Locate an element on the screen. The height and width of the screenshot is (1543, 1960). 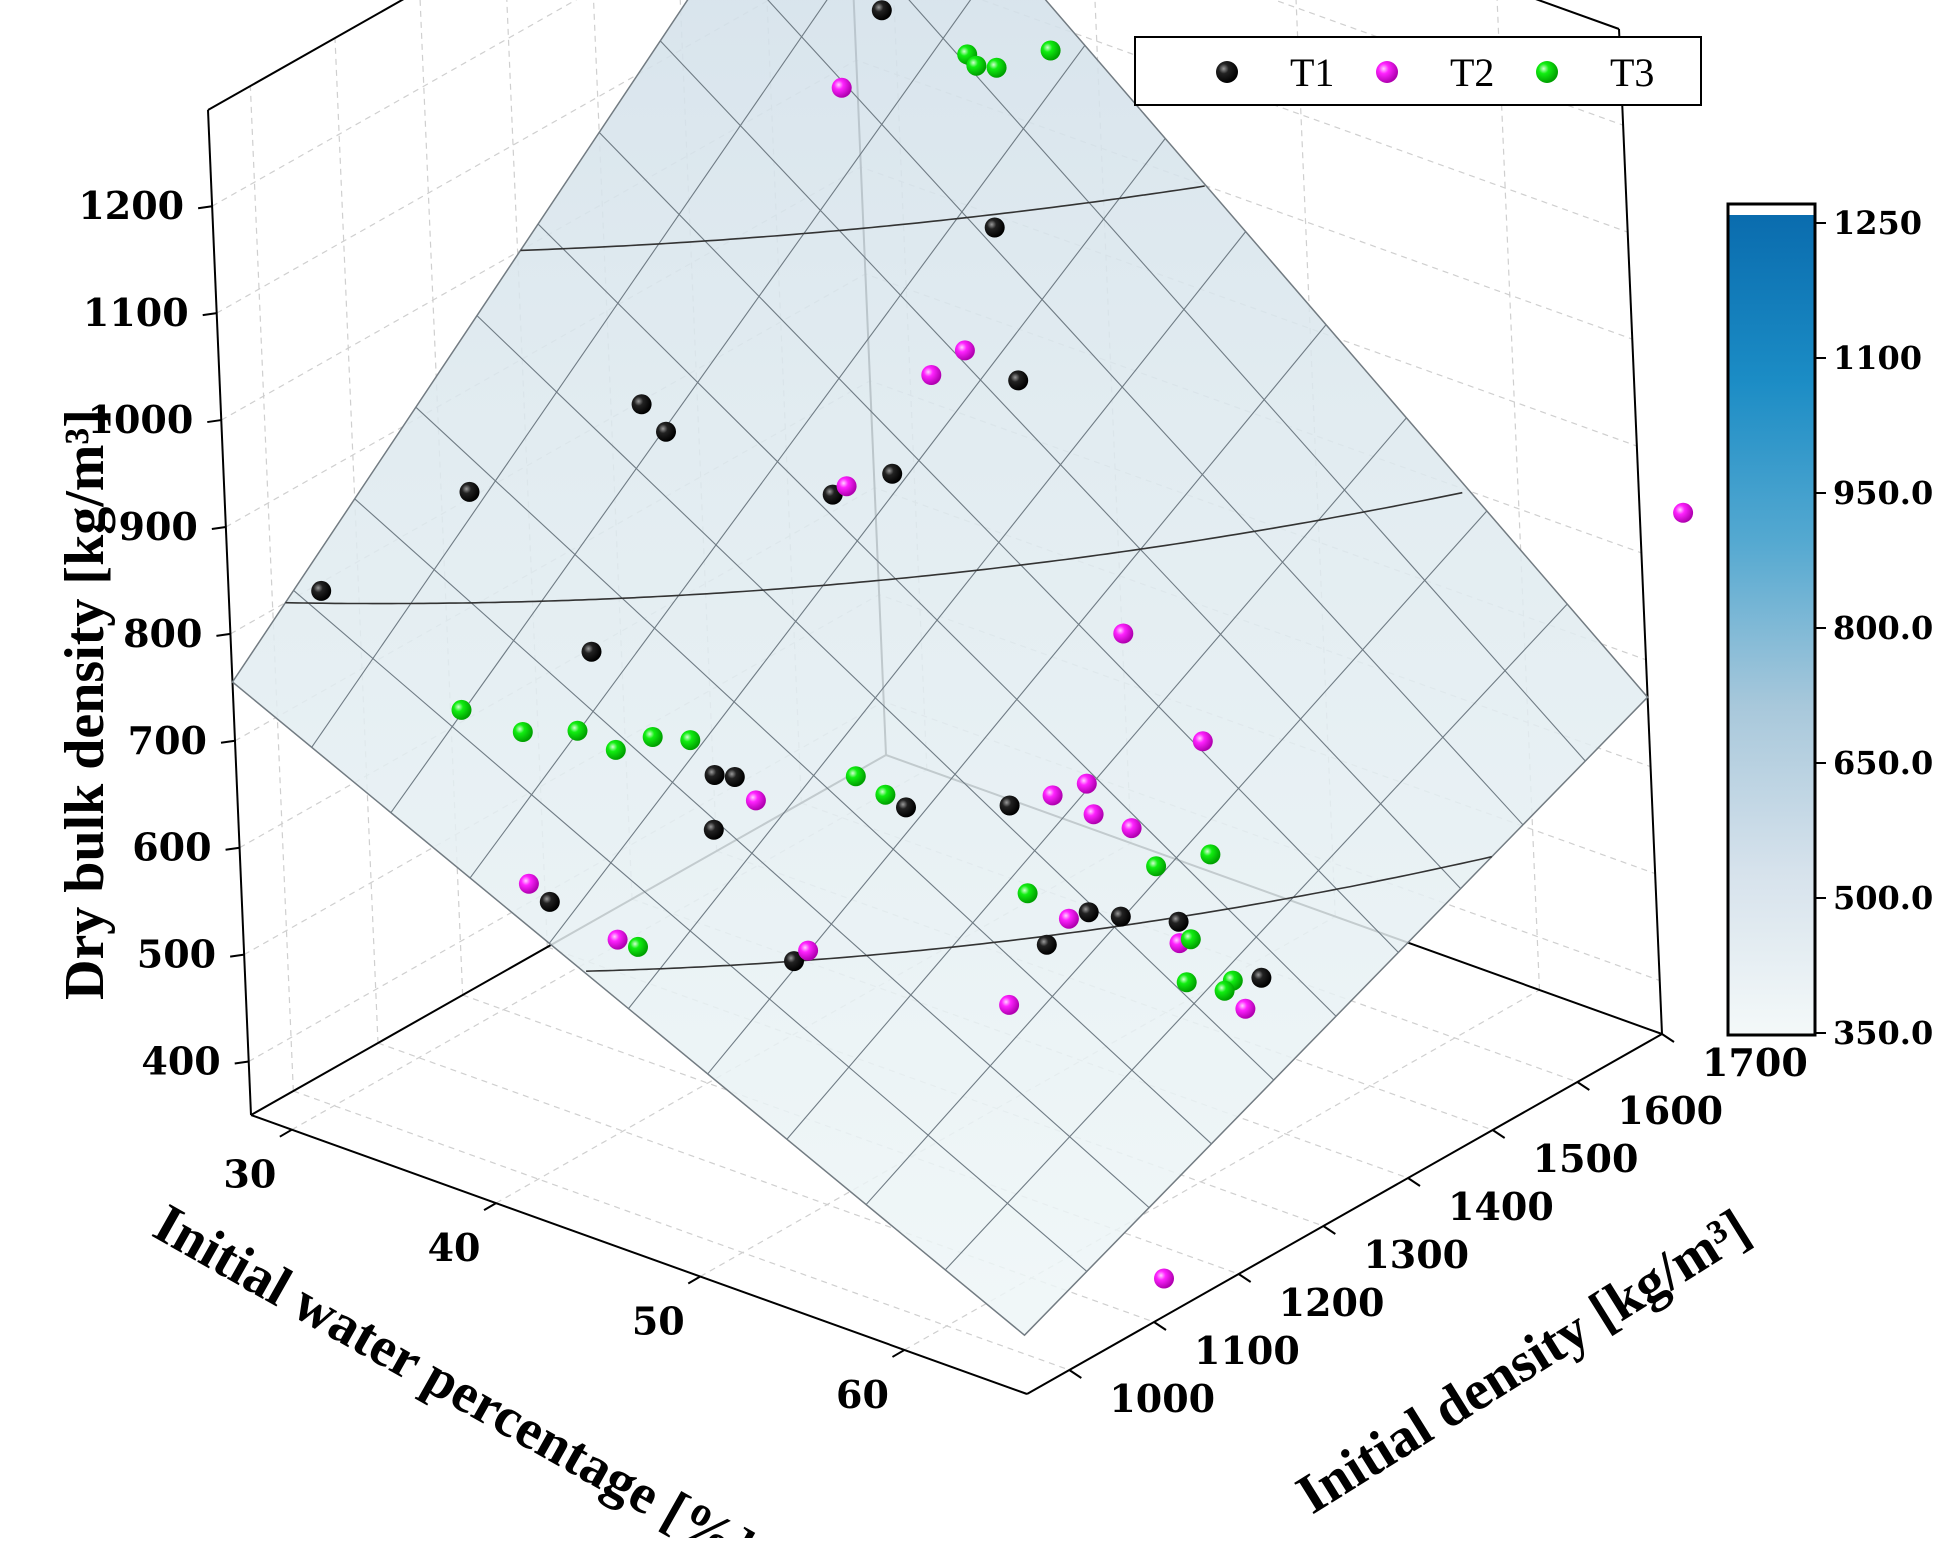
x-gridline is located at coordinates (1518, 495).